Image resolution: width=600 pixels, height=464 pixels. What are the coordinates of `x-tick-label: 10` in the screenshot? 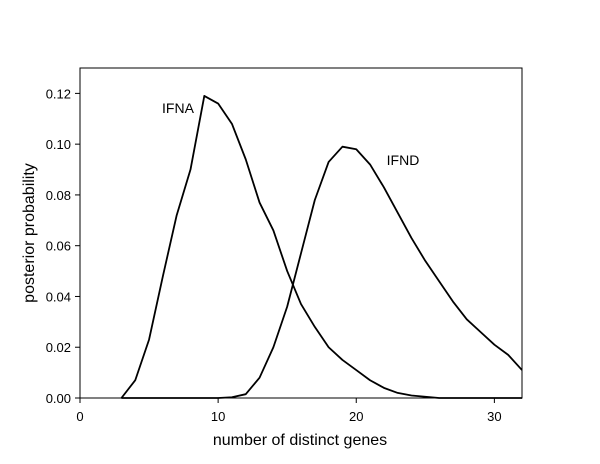 It's located at (218, 416).